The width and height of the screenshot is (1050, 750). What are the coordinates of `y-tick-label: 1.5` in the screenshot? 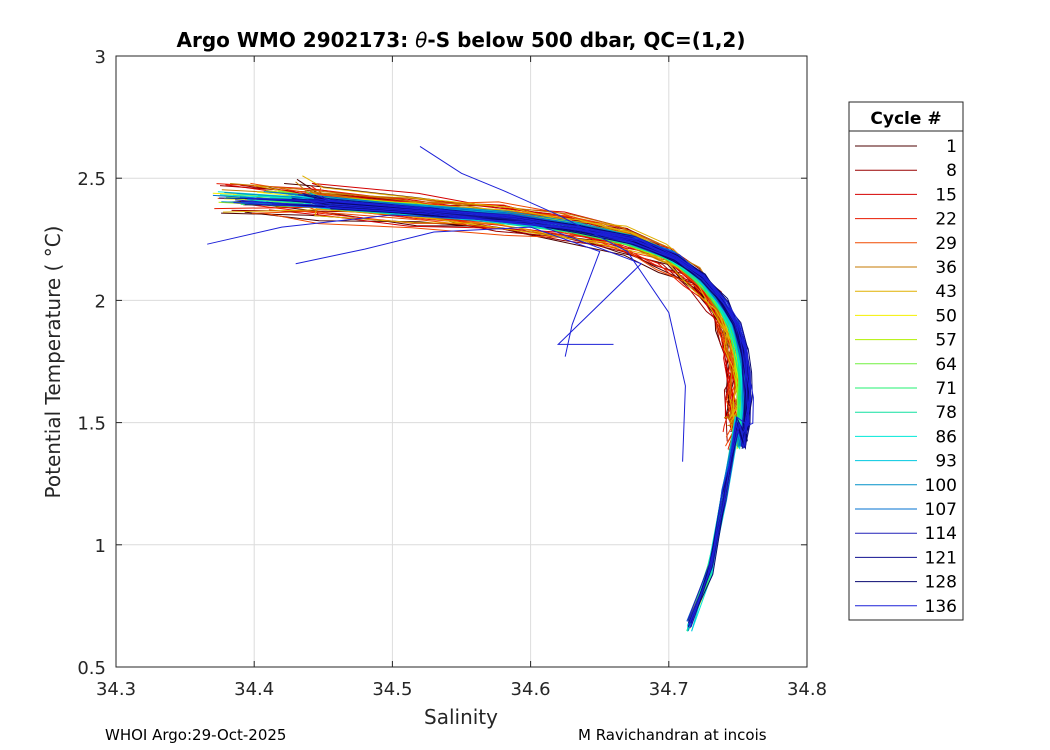 It's located at (91, 424).